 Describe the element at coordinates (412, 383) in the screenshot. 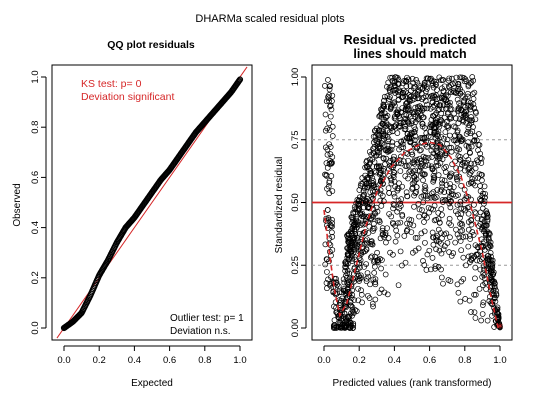

I see `residual-x-axis-label: Predicted values (rank transformed)` at that location.